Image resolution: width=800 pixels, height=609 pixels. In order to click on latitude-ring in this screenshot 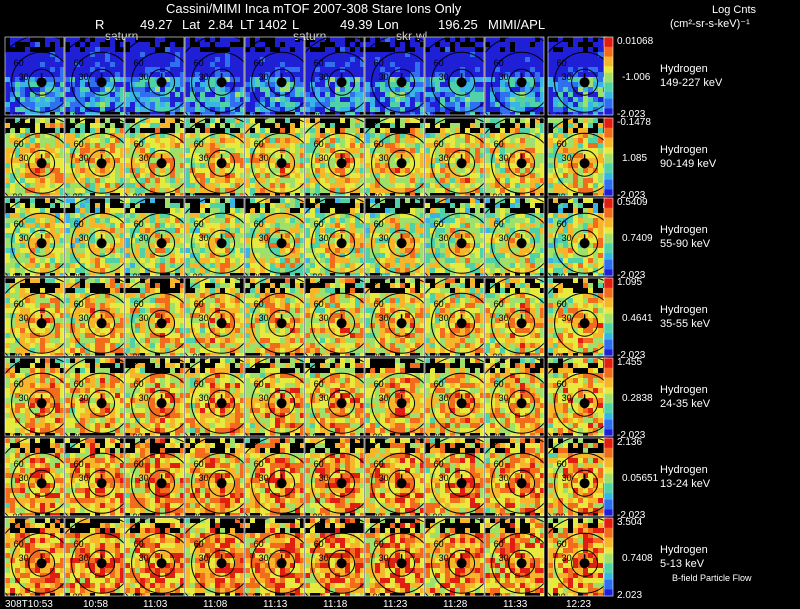, I will do `click(282, 163)`.